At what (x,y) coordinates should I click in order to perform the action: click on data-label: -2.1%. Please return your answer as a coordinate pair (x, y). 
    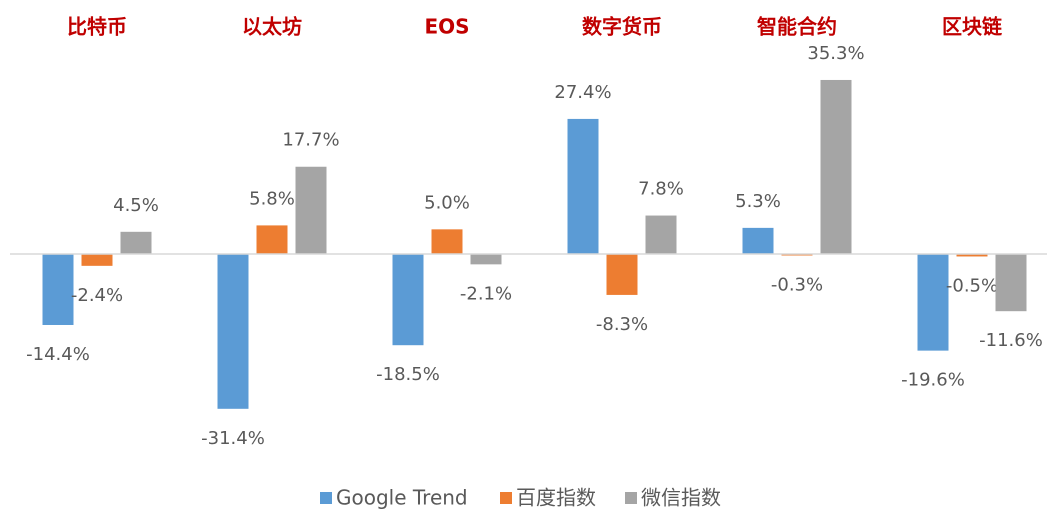
    Looking at the image, I should click on (486, 293).